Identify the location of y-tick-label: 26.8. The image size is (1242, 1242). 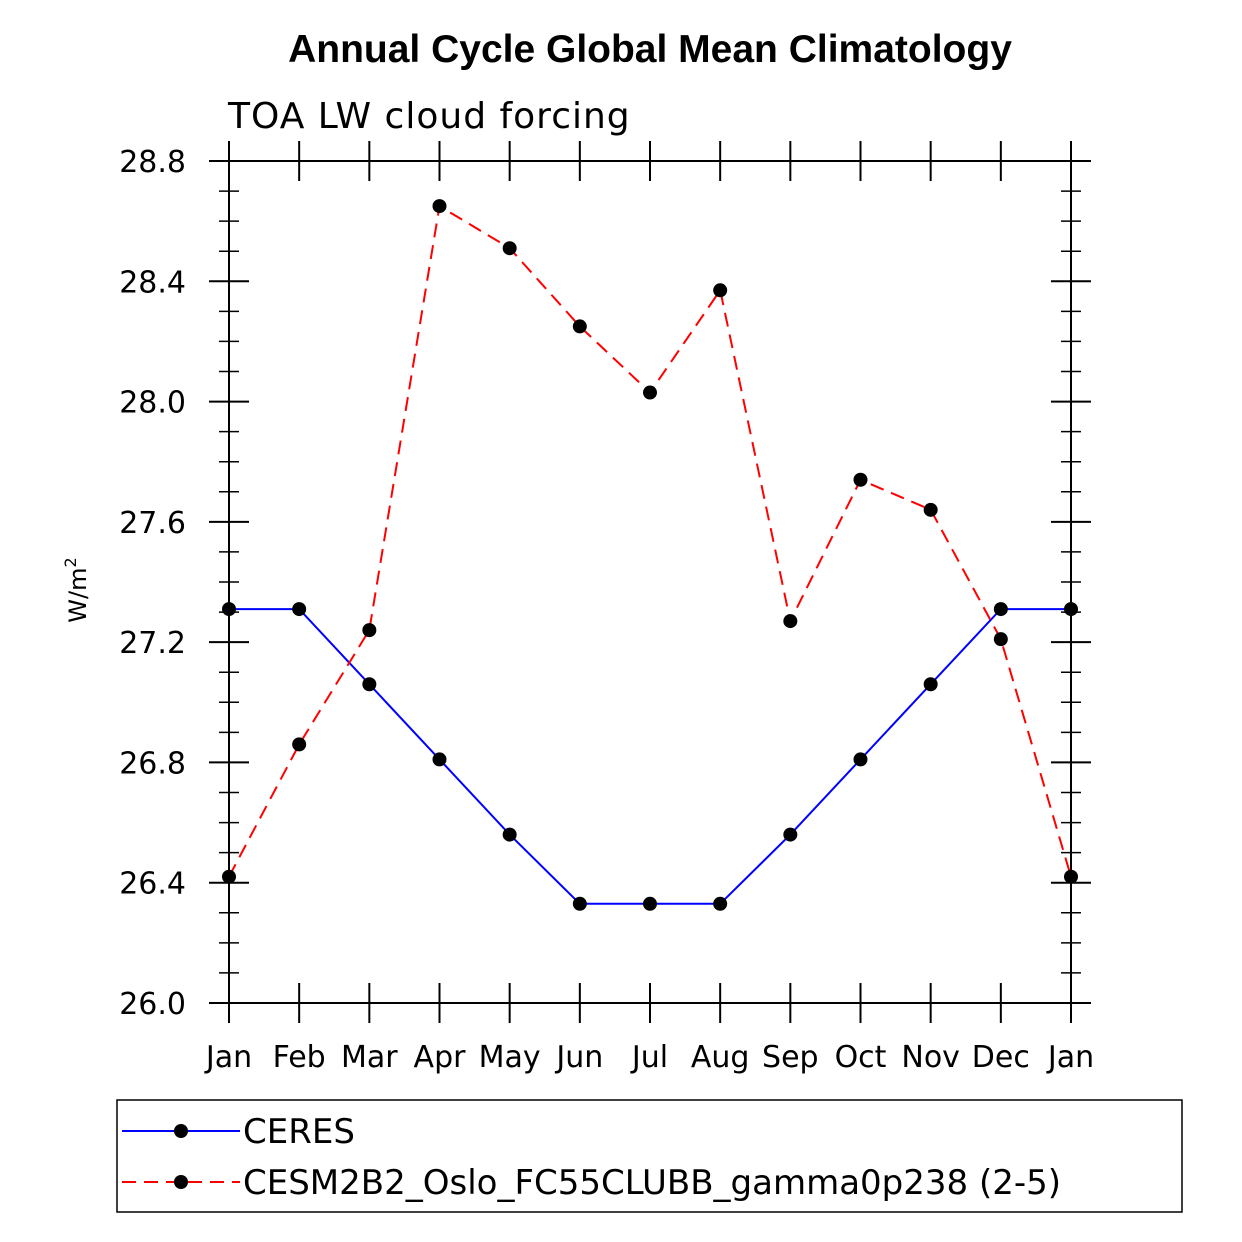
(152, 763).